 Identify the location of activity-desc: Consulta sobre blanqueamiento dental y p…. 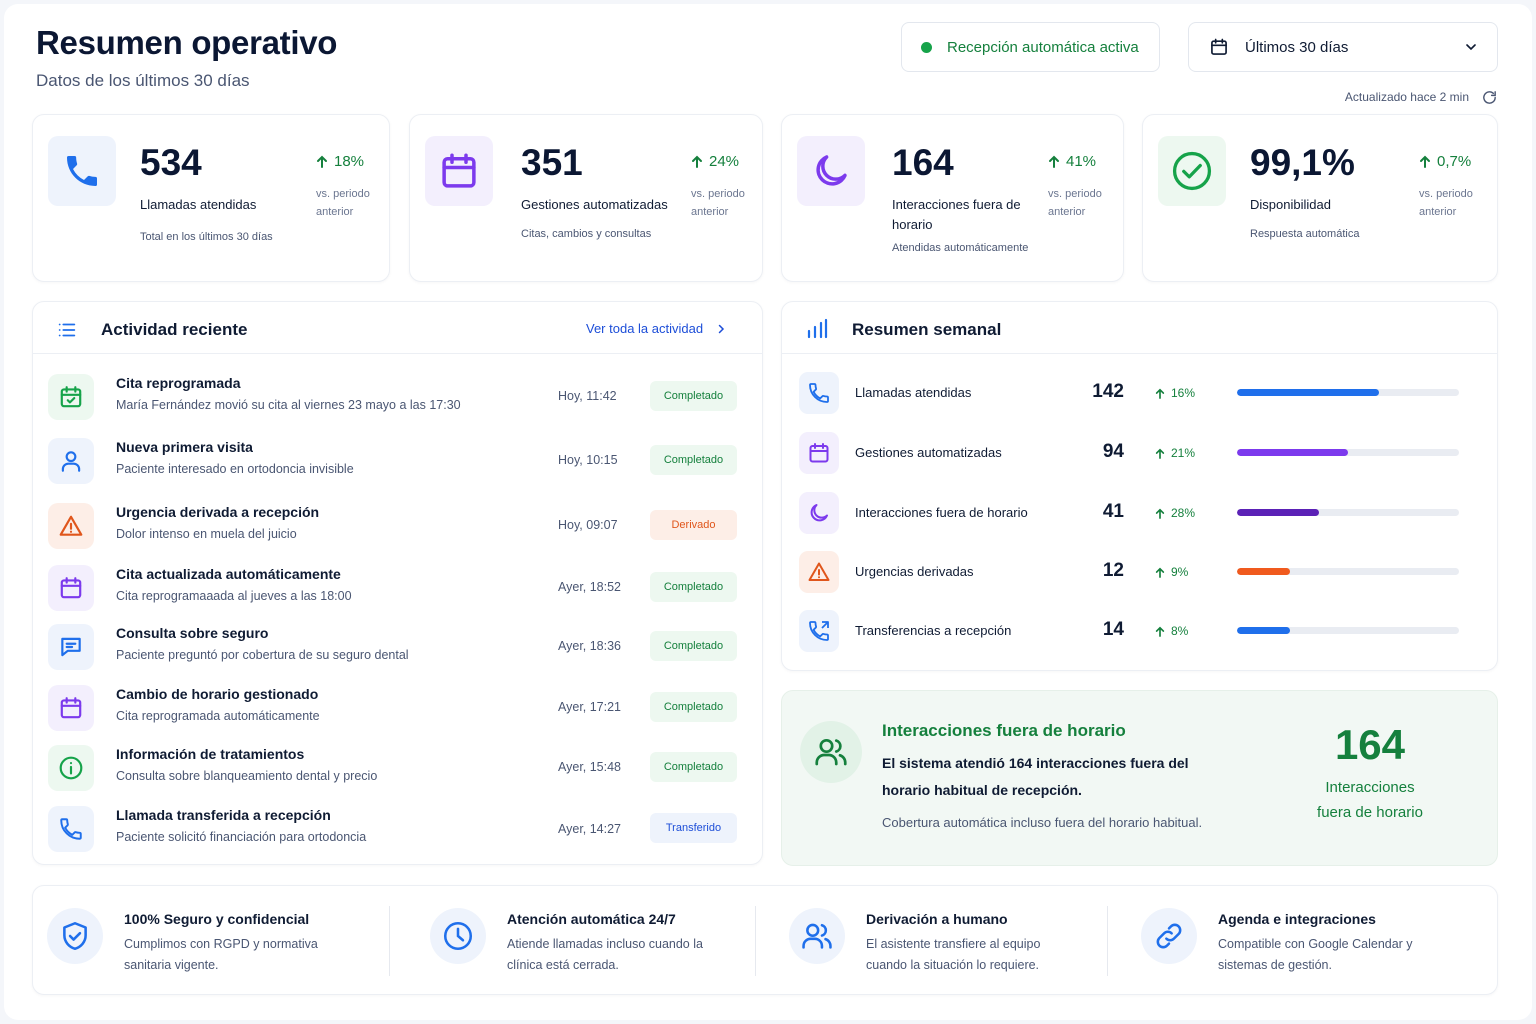
(247, 776).